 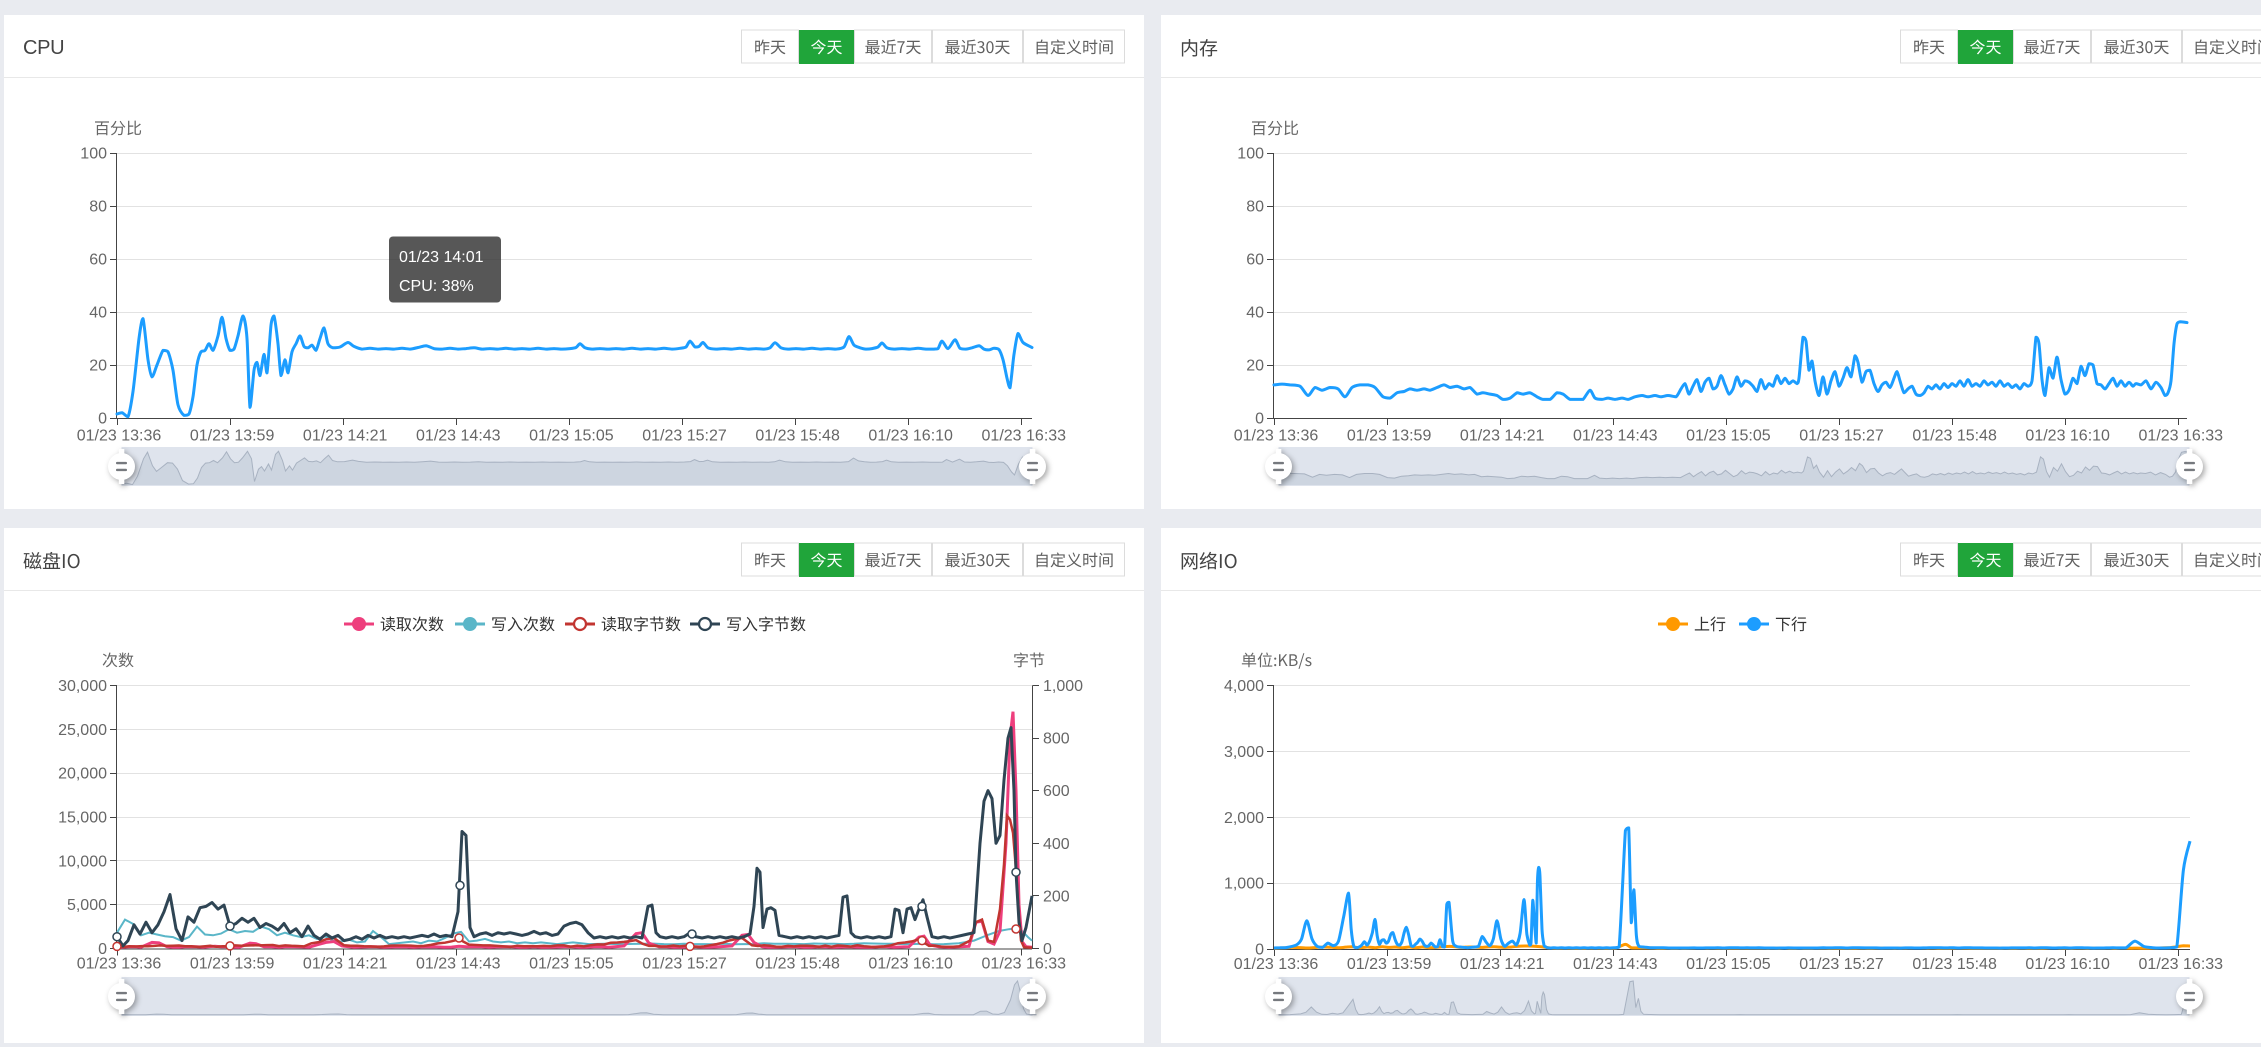 I want to click on svg-text: 10,000, so click(x=82, y=861).